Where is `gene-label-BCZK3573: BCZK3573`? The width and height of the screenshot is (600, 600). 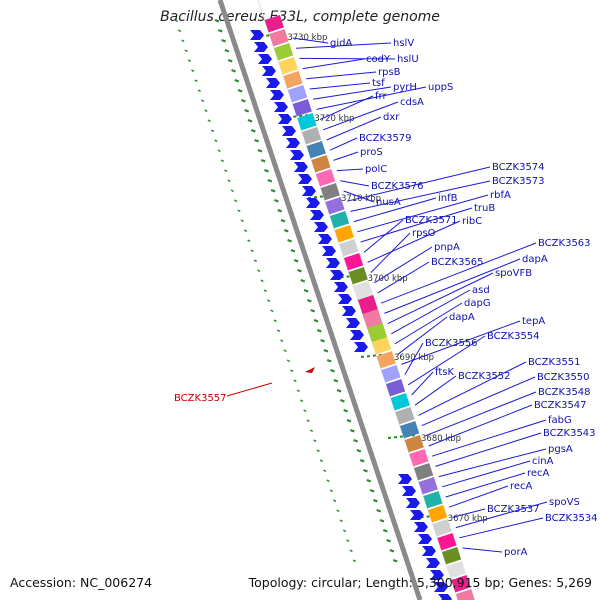 gene-label-BCZK3573: BCZK3573 is located at coordinates (518, 181).